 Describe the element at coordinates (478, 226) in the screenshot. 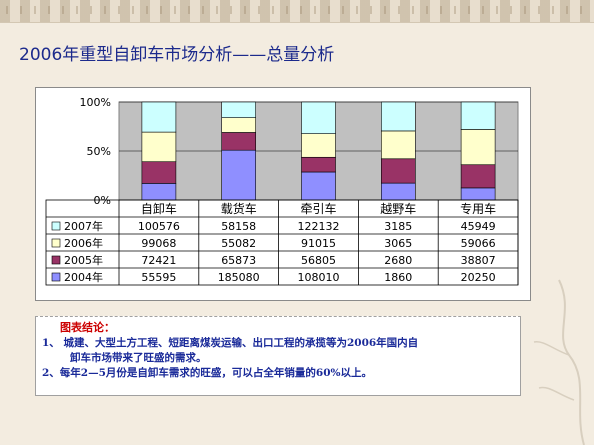

I see `table-cell-value: 45949` at that location.